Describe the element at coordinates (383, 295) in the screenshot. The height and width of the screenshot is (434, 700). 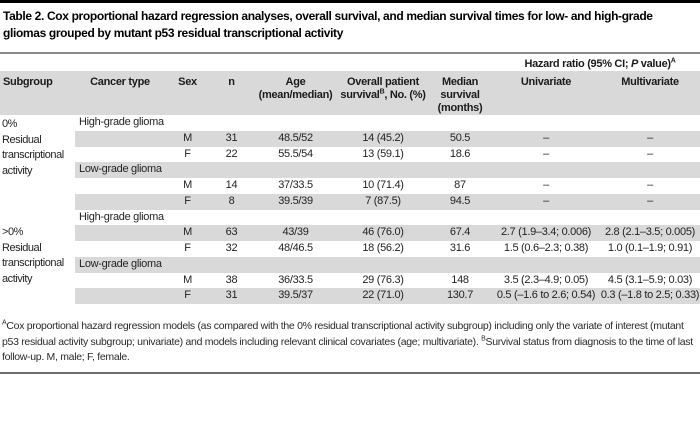
I see `cell-survival: 22 (71.0)` at that location.